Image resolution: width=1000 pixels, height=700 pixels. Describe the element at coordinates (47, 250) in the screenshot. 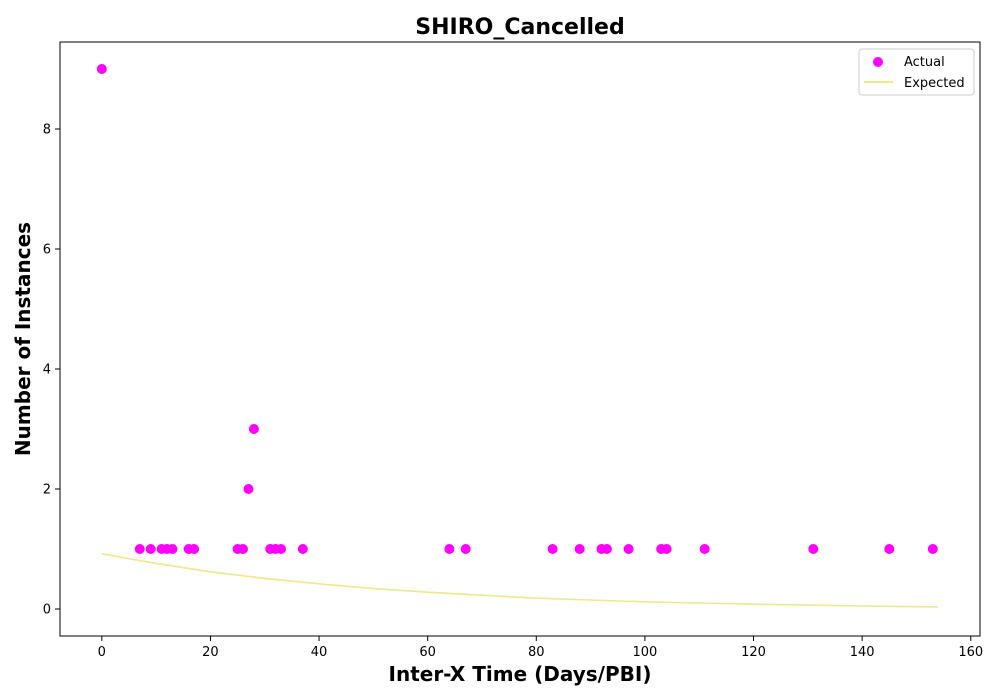

I see `y-tick-label: 6` at that location.